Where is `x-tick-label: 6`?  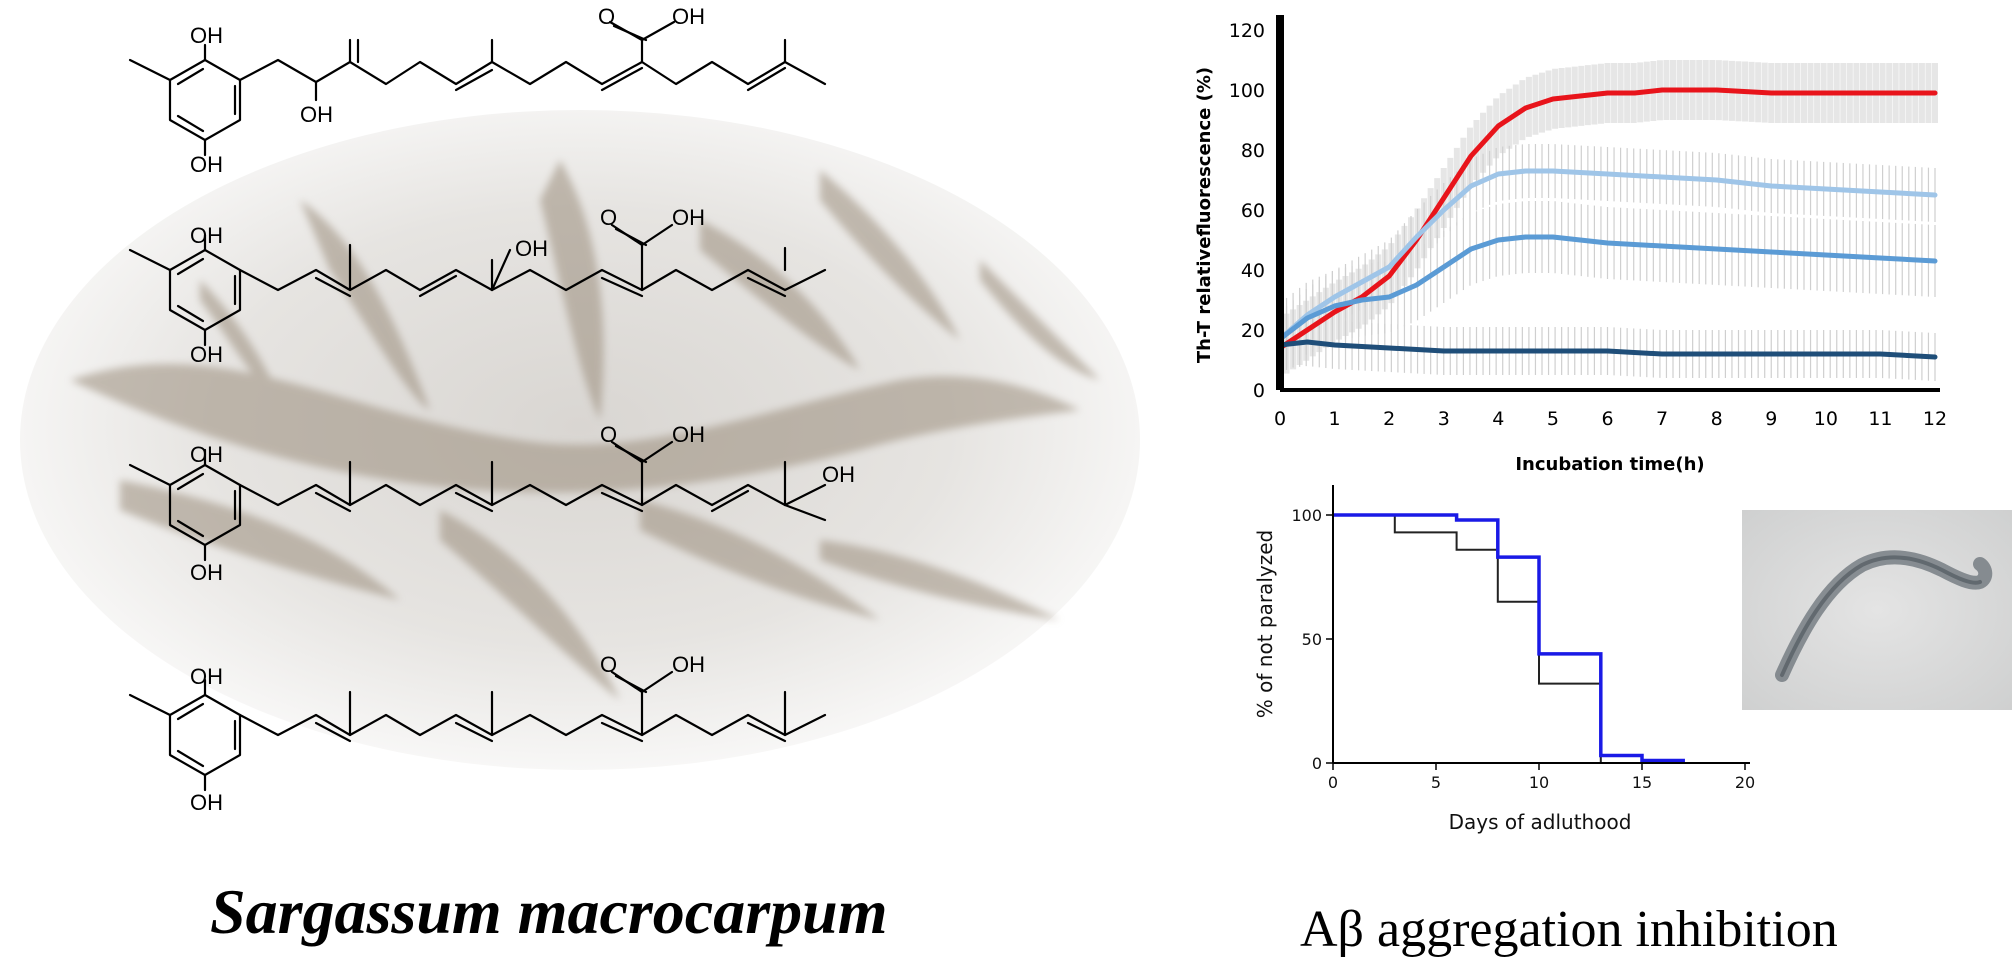 x-tick-label: 6 is located at coordinates (1607, 419).